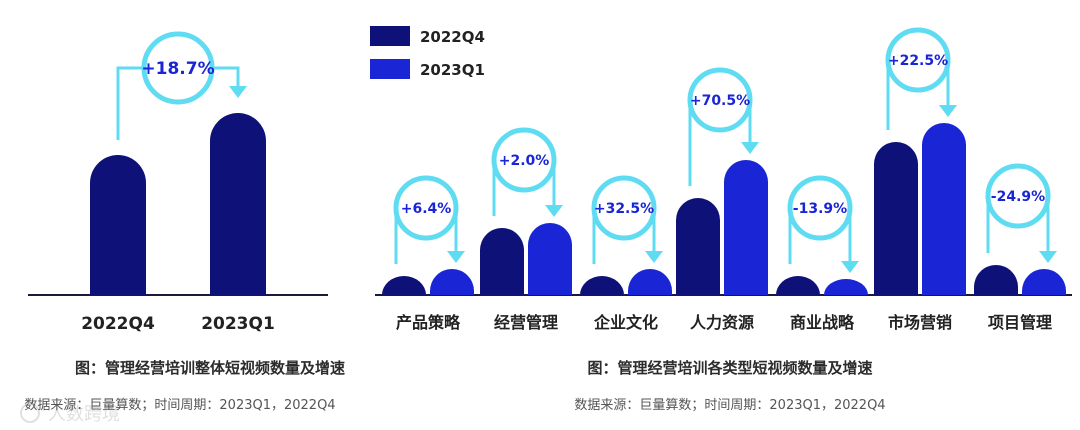  I want to click on chart2-growth-商业战略: -13.9%, so click(823, 224).